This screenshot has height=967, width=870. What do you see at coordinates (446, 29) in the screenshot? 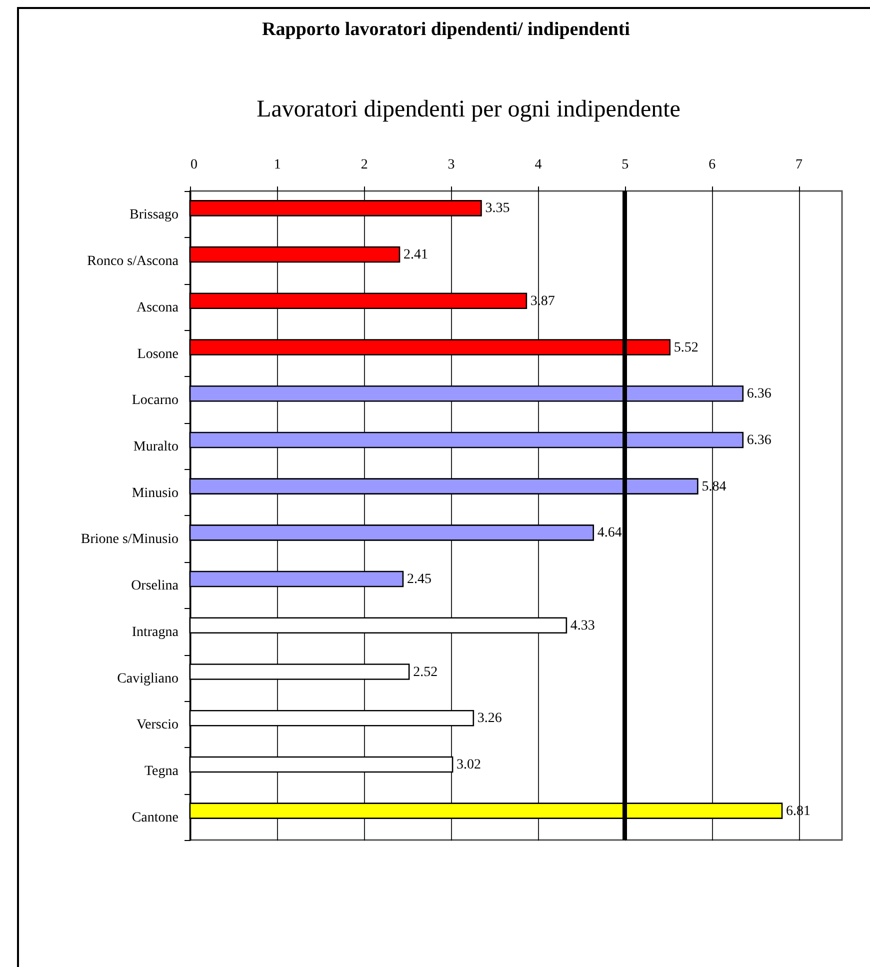
I see `chart-title: Rapporto lavoratori dipendenti/ indipendenti` at bounding box center [446, 29].